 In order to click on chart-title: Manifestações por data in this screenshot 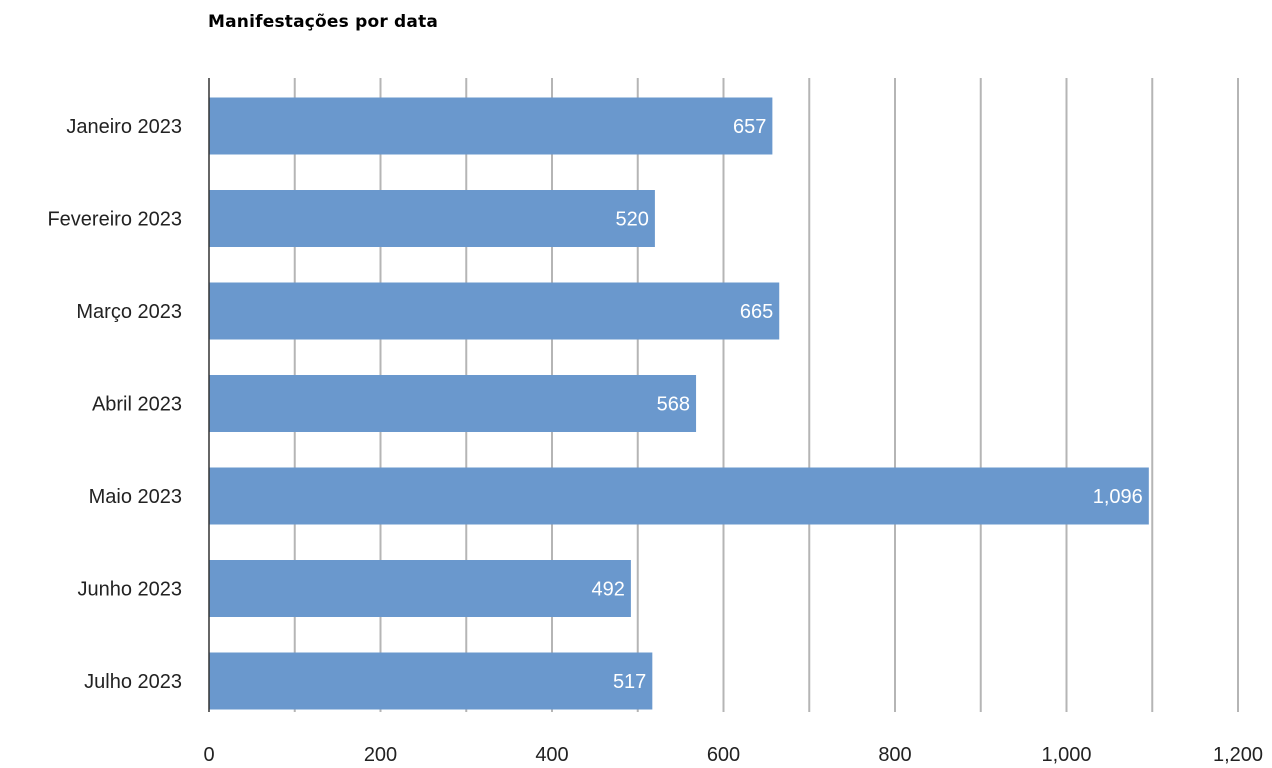, I will do `click(323, 22)`.